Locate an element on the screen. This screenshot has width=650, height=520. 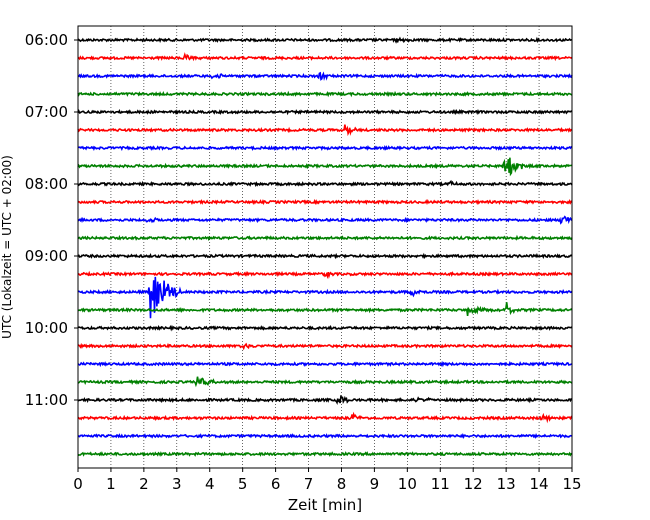
x-tick-label: 12 is located at coordinates (473, 484).